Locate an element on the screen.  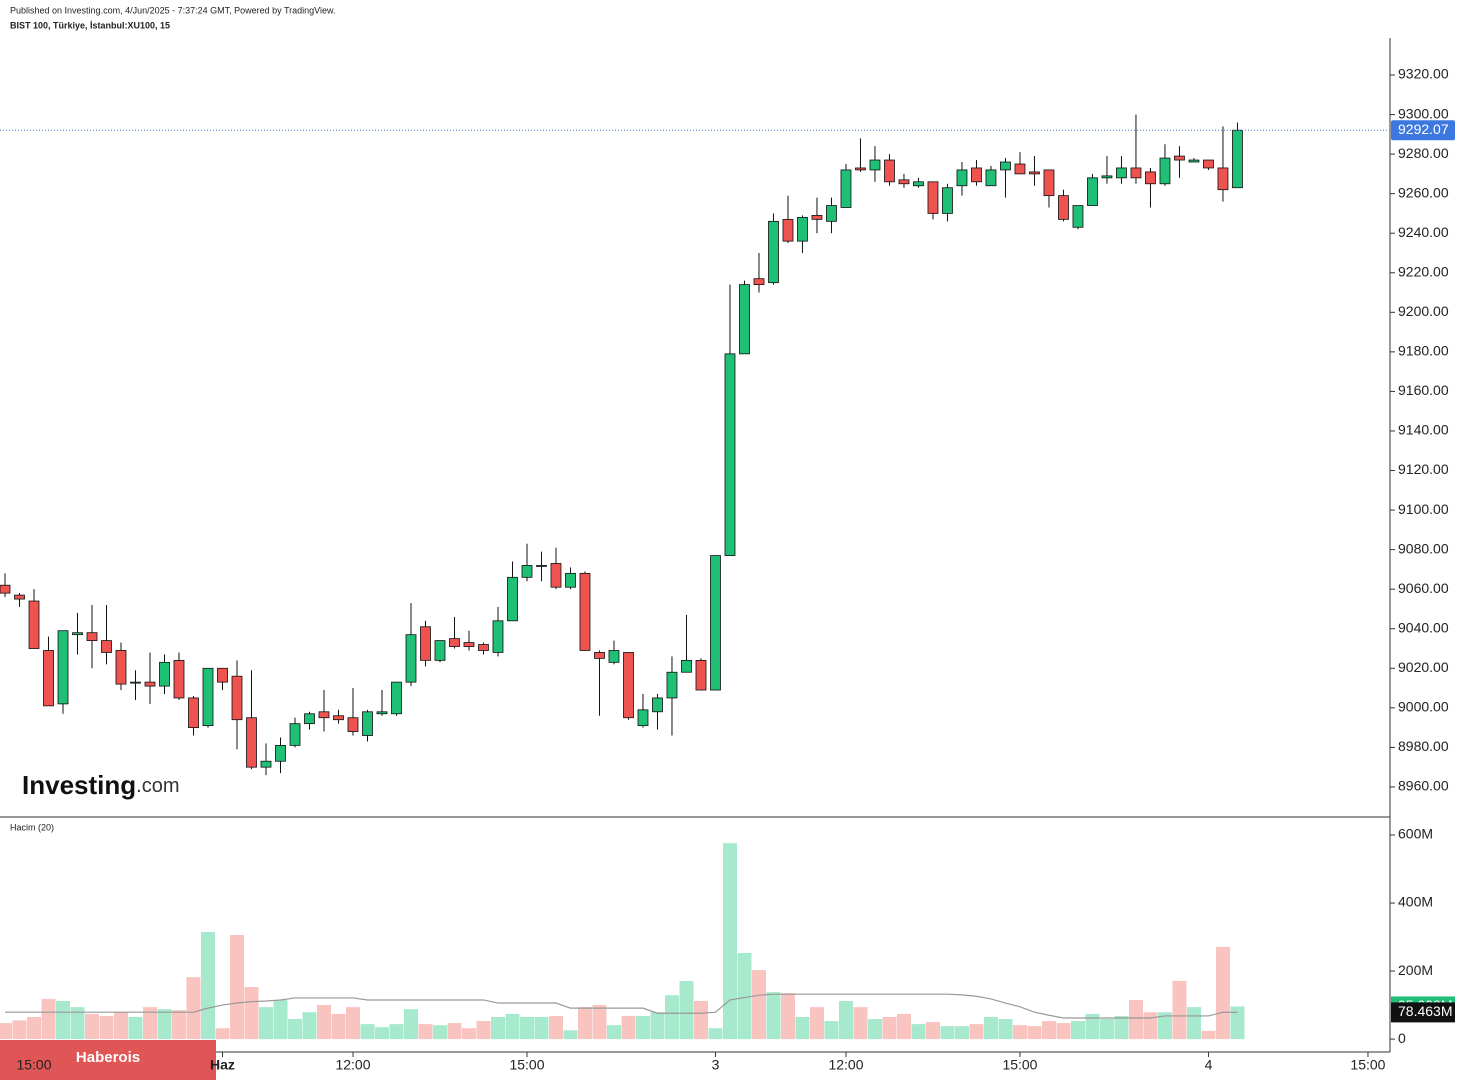
y-tick-label: 200M is located at coordinates (1415, 970).